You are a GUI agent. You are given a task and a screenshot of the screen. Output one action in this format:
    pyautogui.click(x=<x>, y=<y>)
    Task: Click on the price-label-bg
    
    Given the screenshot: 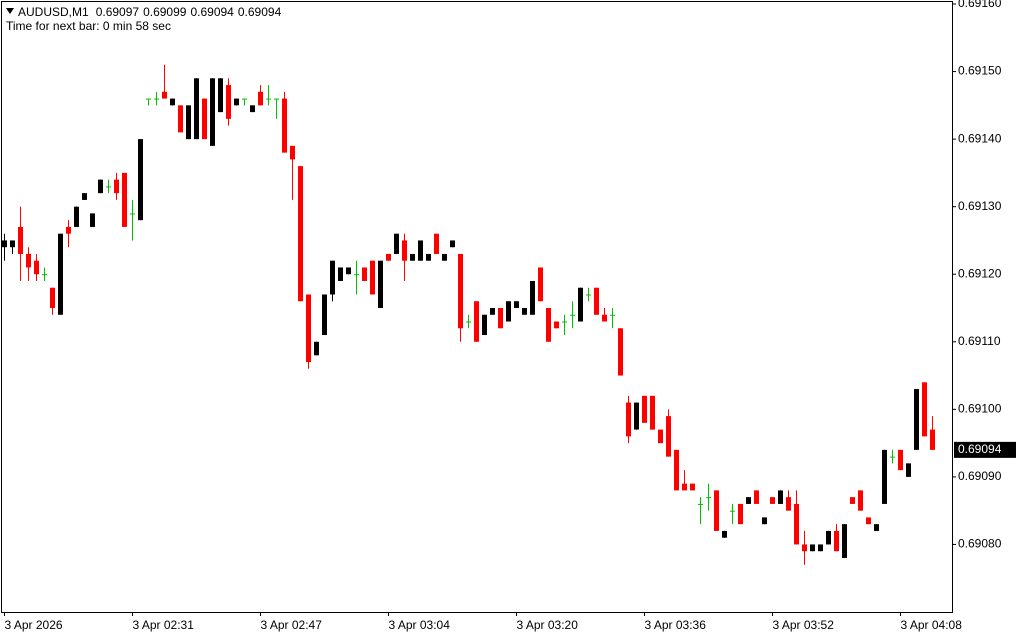 What is the action you would take?
    pyautogui.click(x=985, y=449)
    